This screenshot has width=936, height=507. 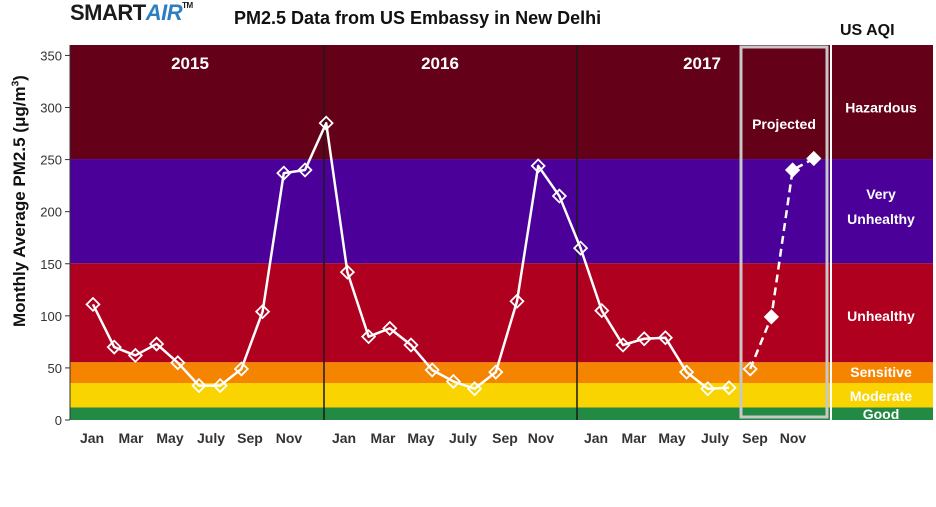 I want to click on chart-title: PM2.5 Data from US Embassy in New Delhi, so click(x=418, y=18).